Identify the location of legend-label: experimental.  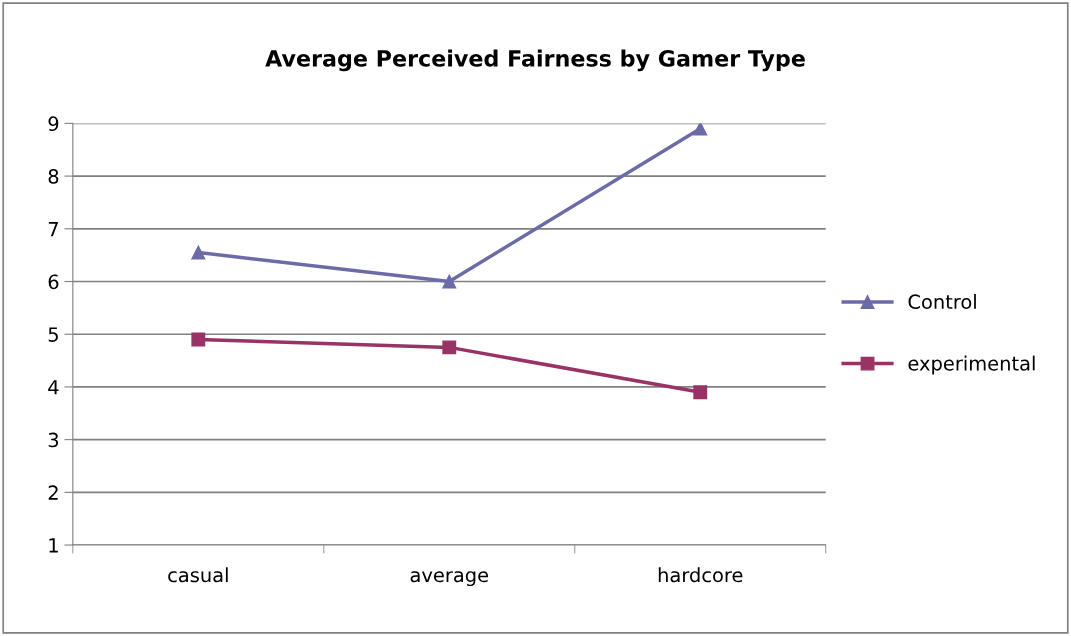
(971, 365).